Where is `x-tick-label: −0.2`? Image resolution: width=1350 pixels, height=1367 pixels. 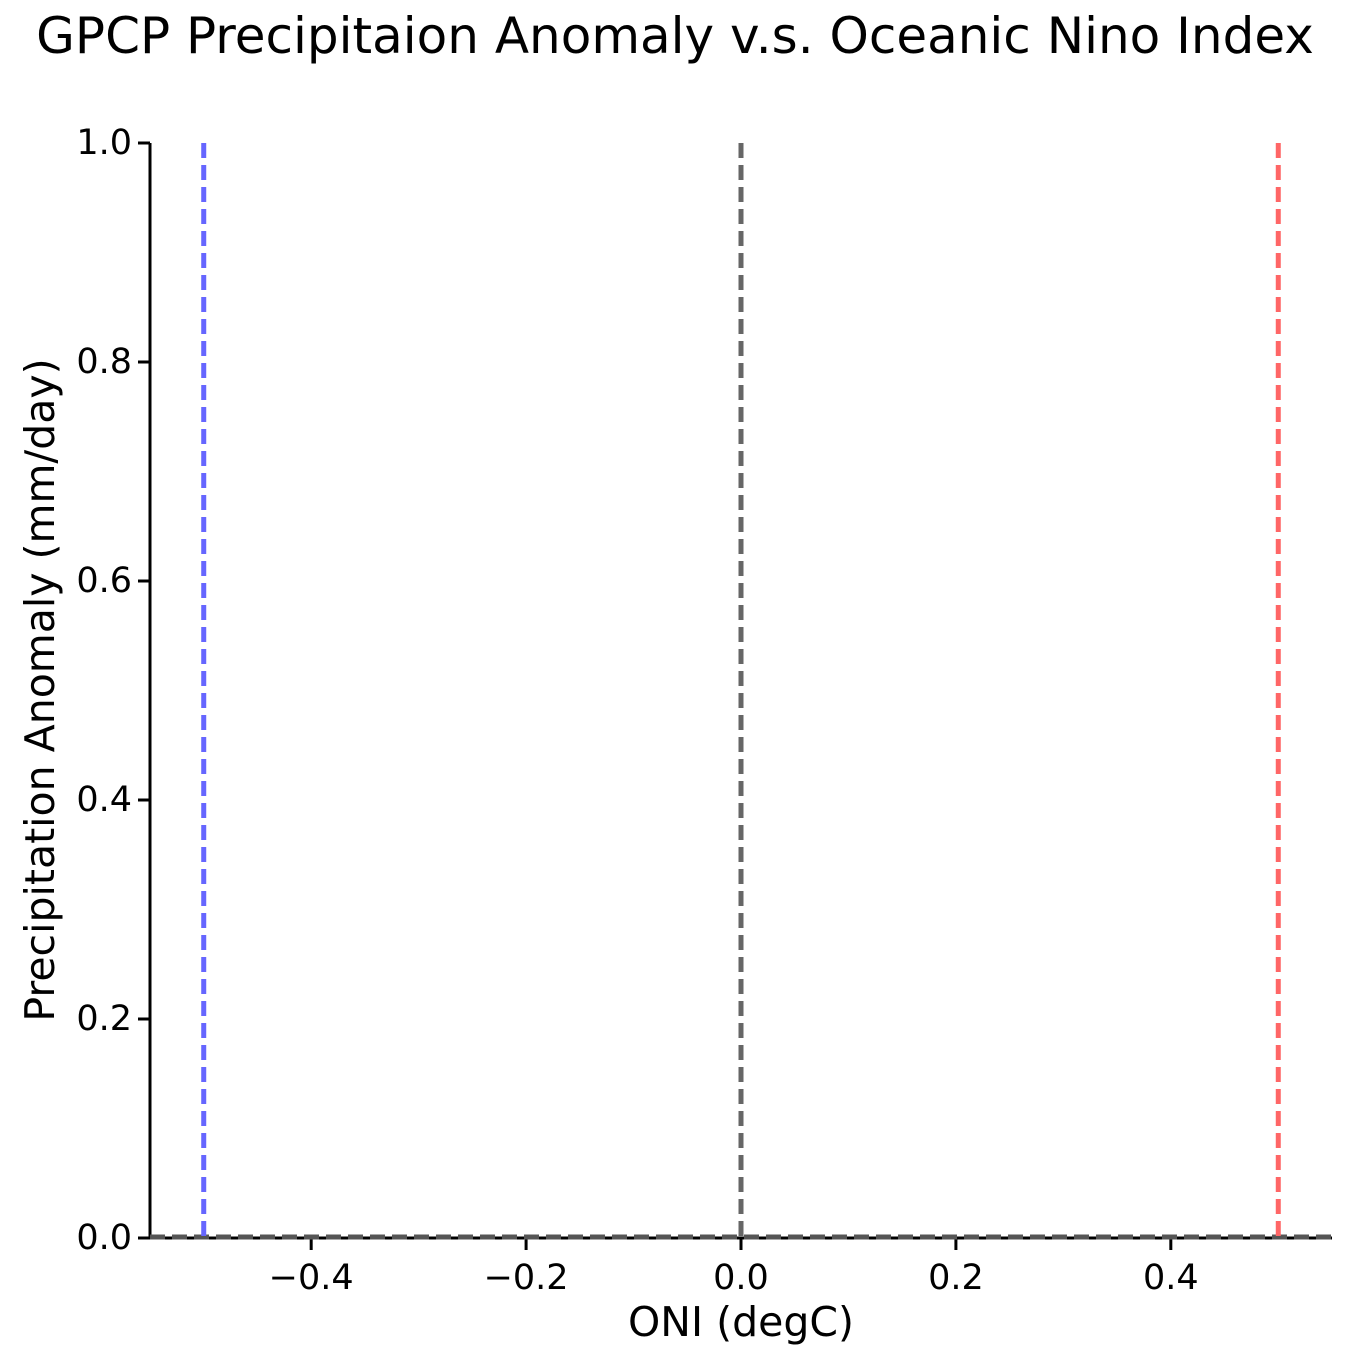 x-tick-label: −0.2 is located at coordinates (526, 1278).